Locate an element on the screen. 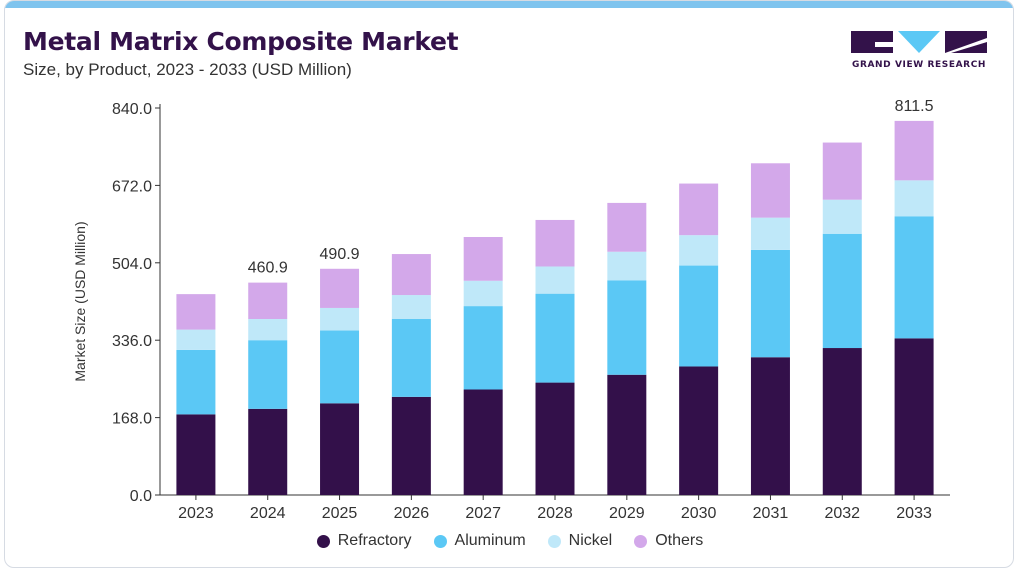 The image size is (1018, 573). bar-refractory-2026 is located at coordinates (411, 445).